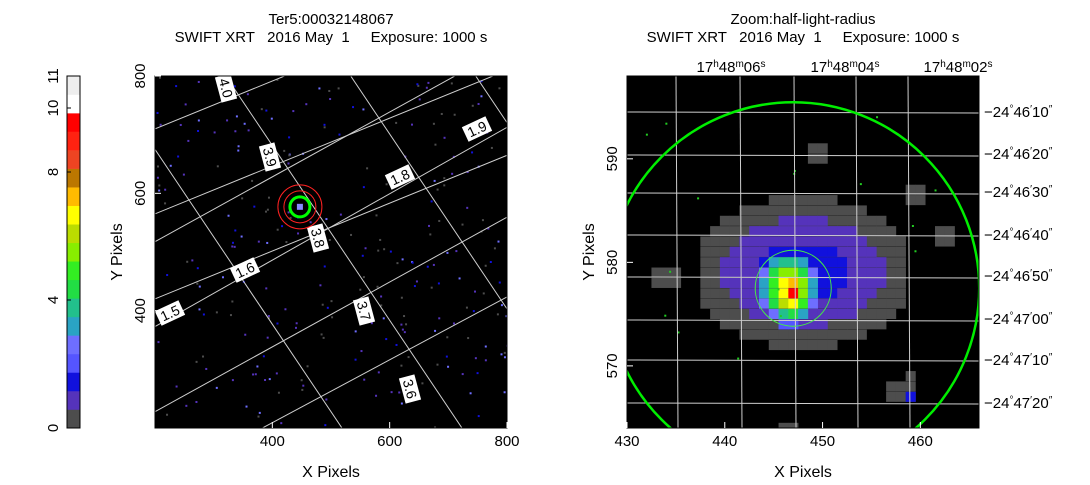 The width and height of the screenshot is (1090, 485). What do you see at coordinates (1018, 193) in the screenshot?
I see `dec-tick-label: −24°46′30″` at bounding box center [1018, 193].